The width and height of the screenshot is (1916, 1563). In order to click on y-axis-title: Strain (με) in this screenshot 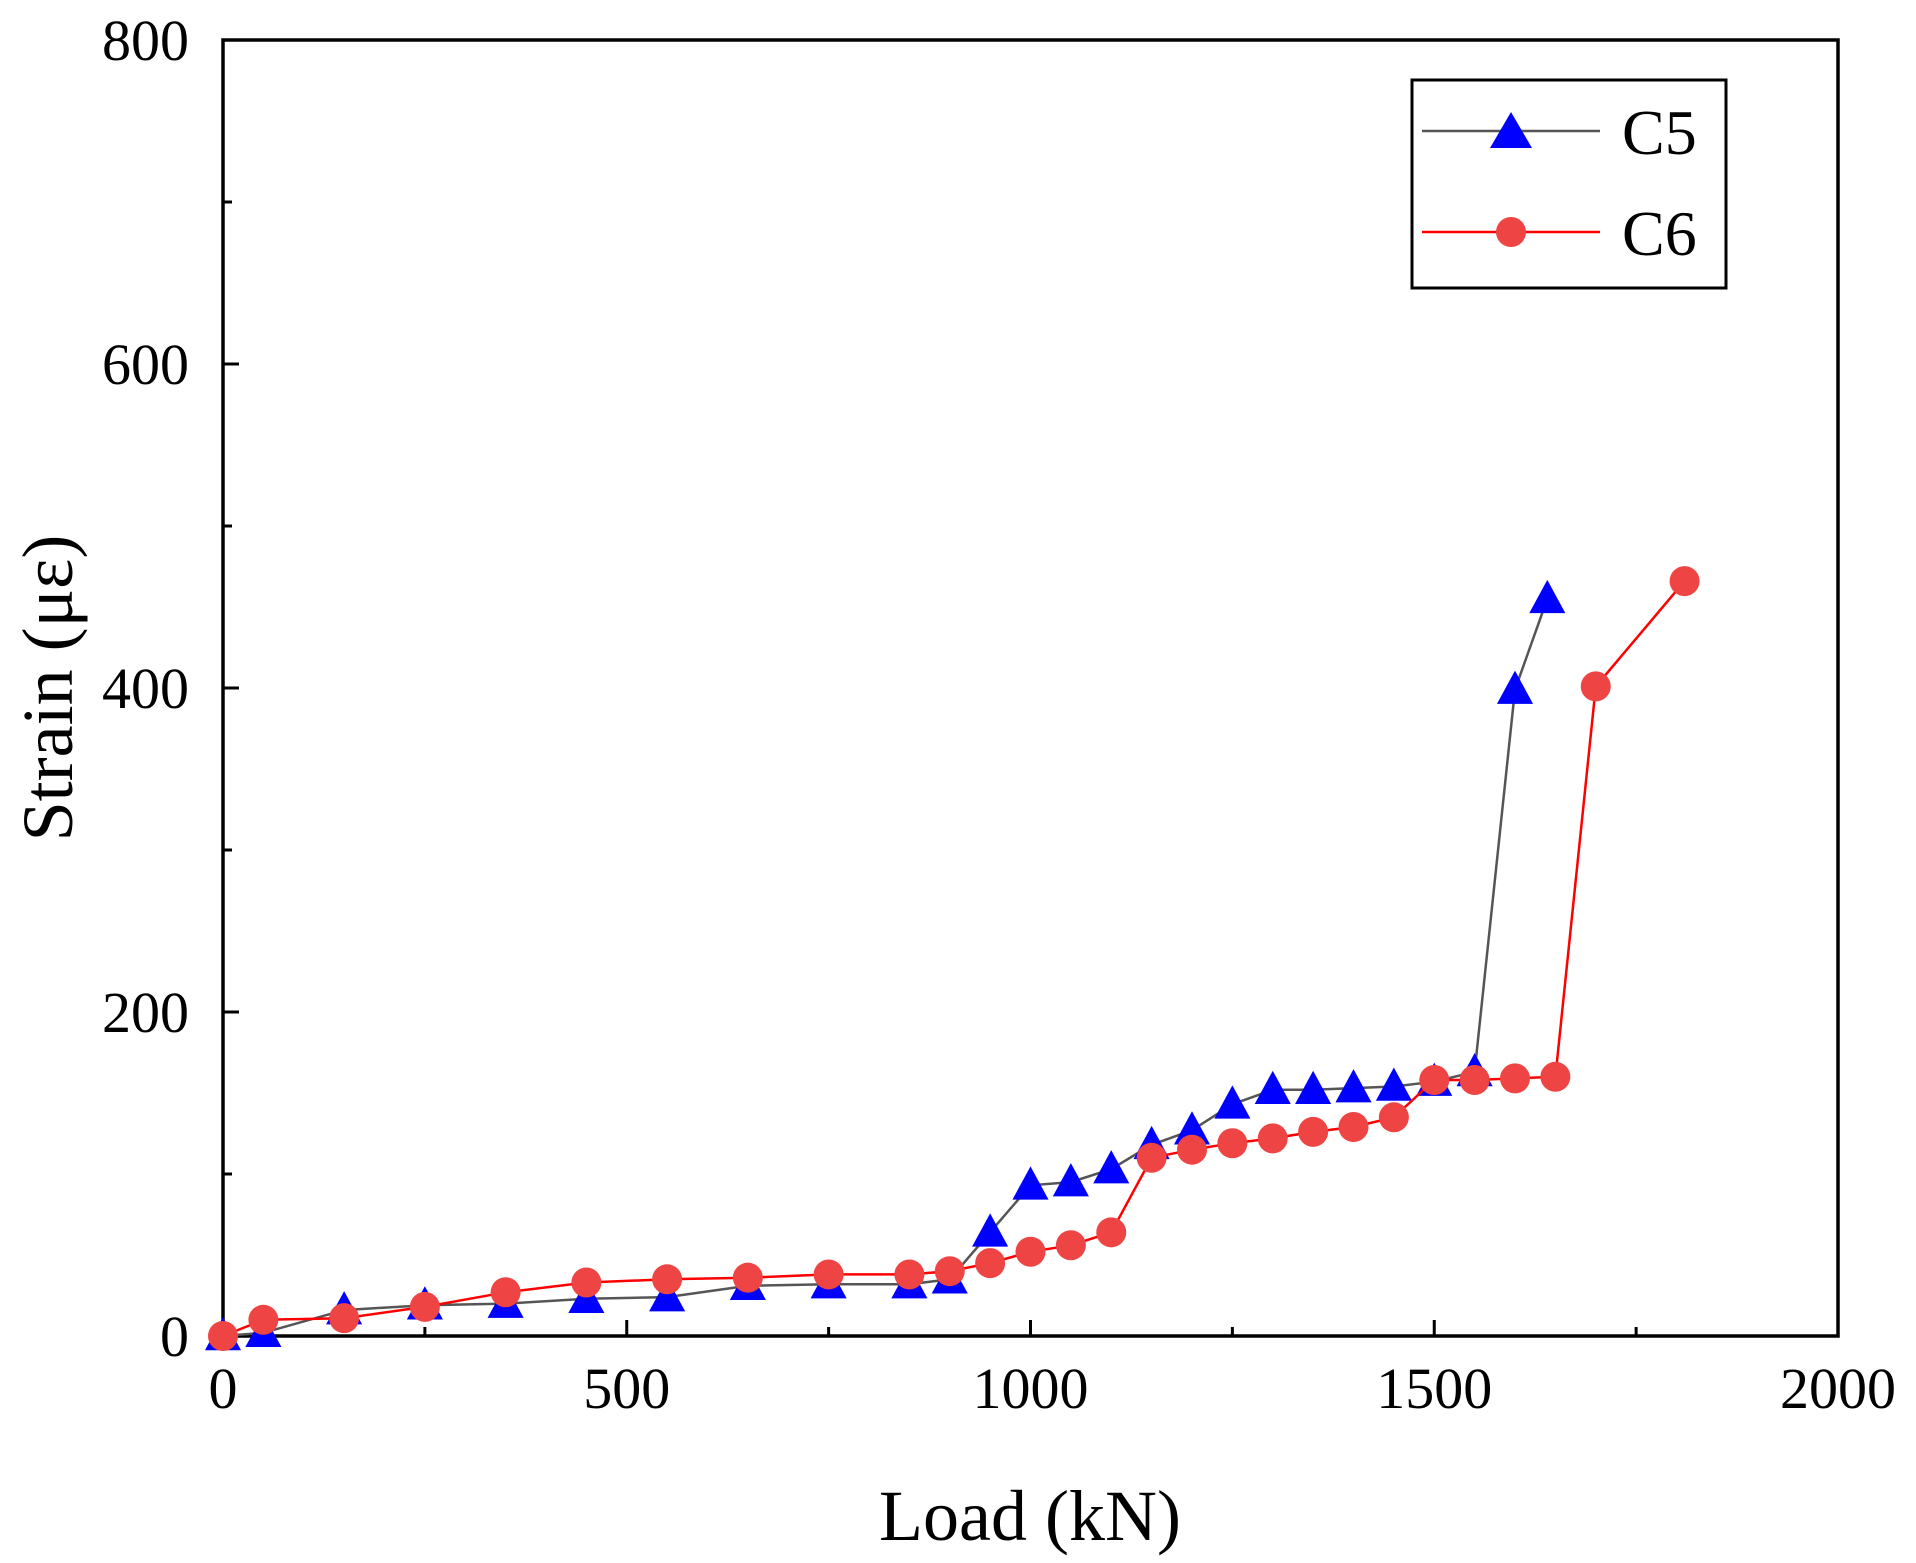, I will do `click(48, 688)`.